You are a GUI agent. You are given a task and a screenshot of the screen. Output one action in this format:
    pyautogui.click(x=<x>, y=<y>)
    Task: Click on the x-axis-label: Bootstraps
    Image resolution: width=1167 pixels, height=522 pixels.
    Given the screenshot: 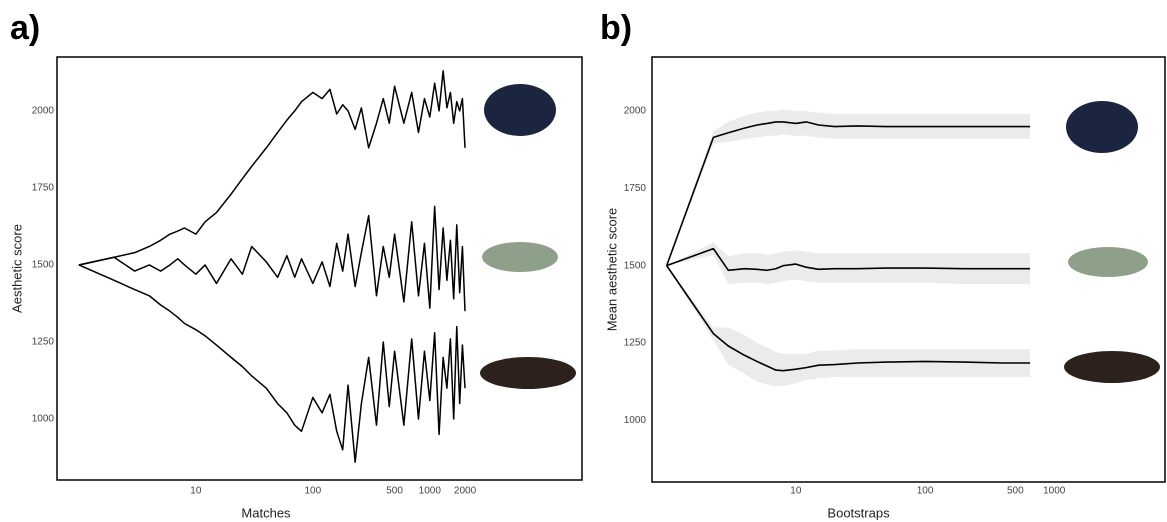 What is the action you would take?
    pyautogui.click(x=858, y=512)
    